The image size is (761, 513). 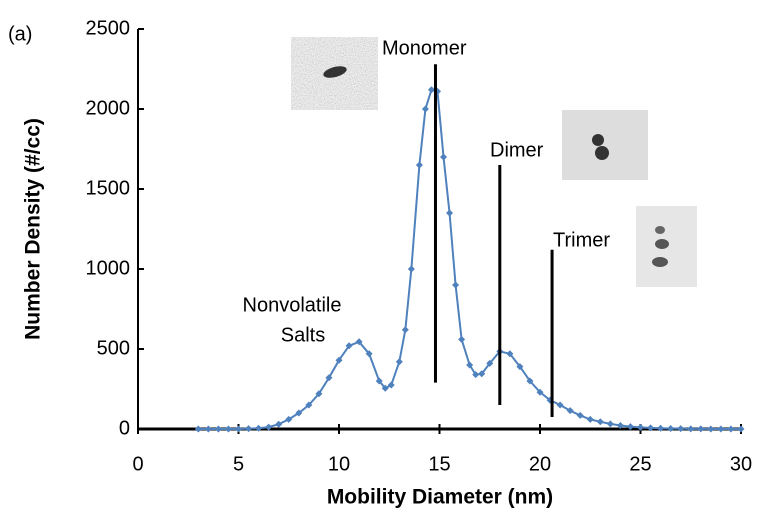 What do you see at coordinates (292, 305) in the screenshot?
I see `annotation: Nonvolatile` at bounding box center [292, 305].